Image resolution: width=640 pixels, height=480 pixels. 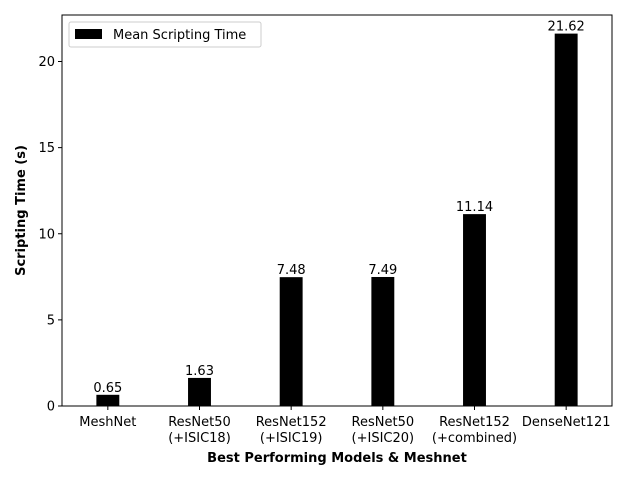 What do you see at coordinates (51, 320) in the screenshot?
I see `y-tick-label: 5` at bounding box center [51, 320].